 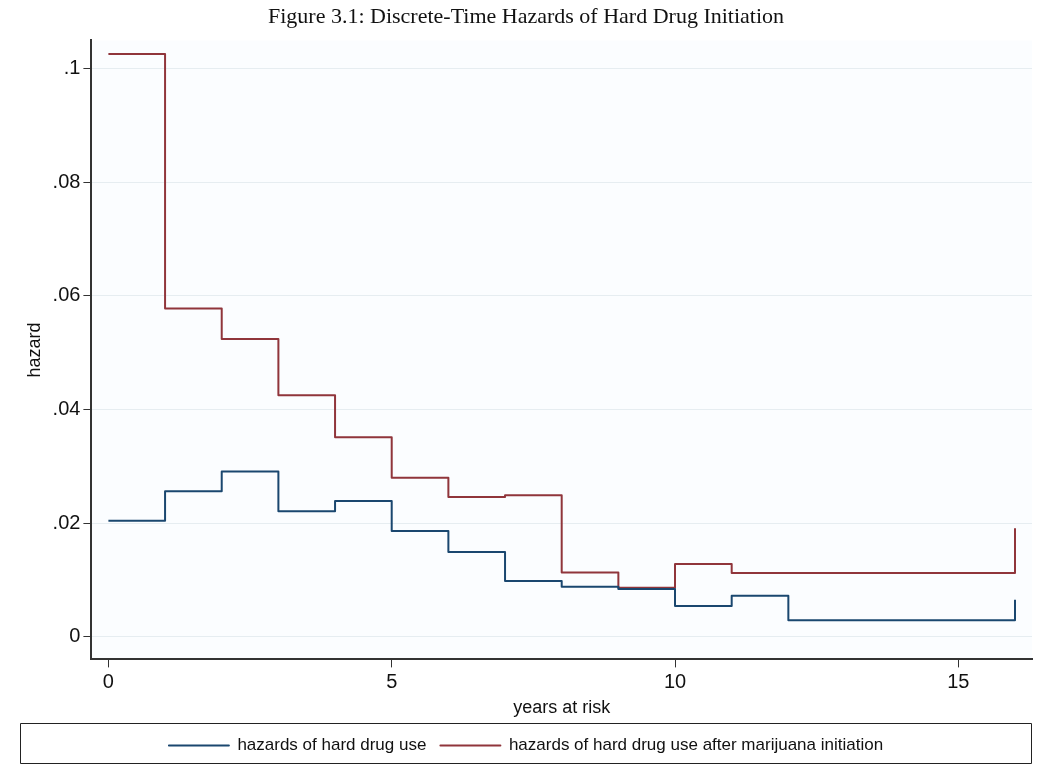 I want to click on legend-label: hazards of hard drug use after marijuana initiation, so click(x=696, y=745).